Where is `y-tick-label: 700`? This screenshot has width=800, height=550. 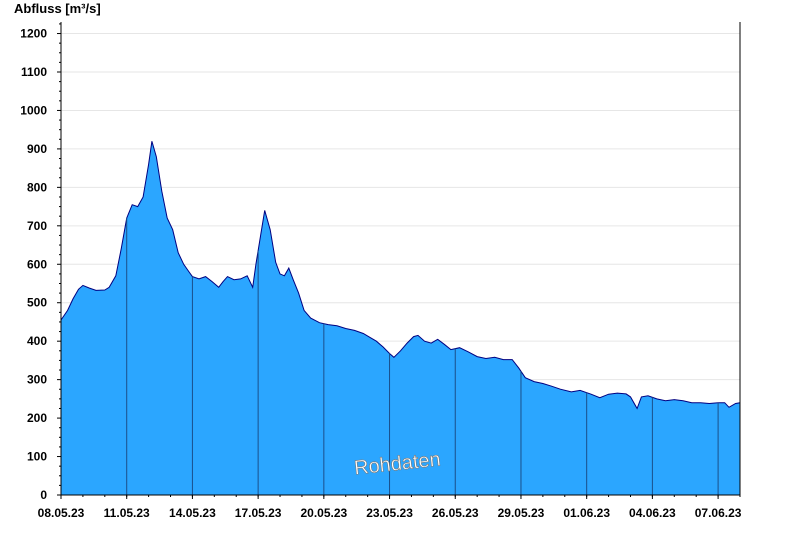 y-tick-label: 700 is located at coordinates (37, 226).